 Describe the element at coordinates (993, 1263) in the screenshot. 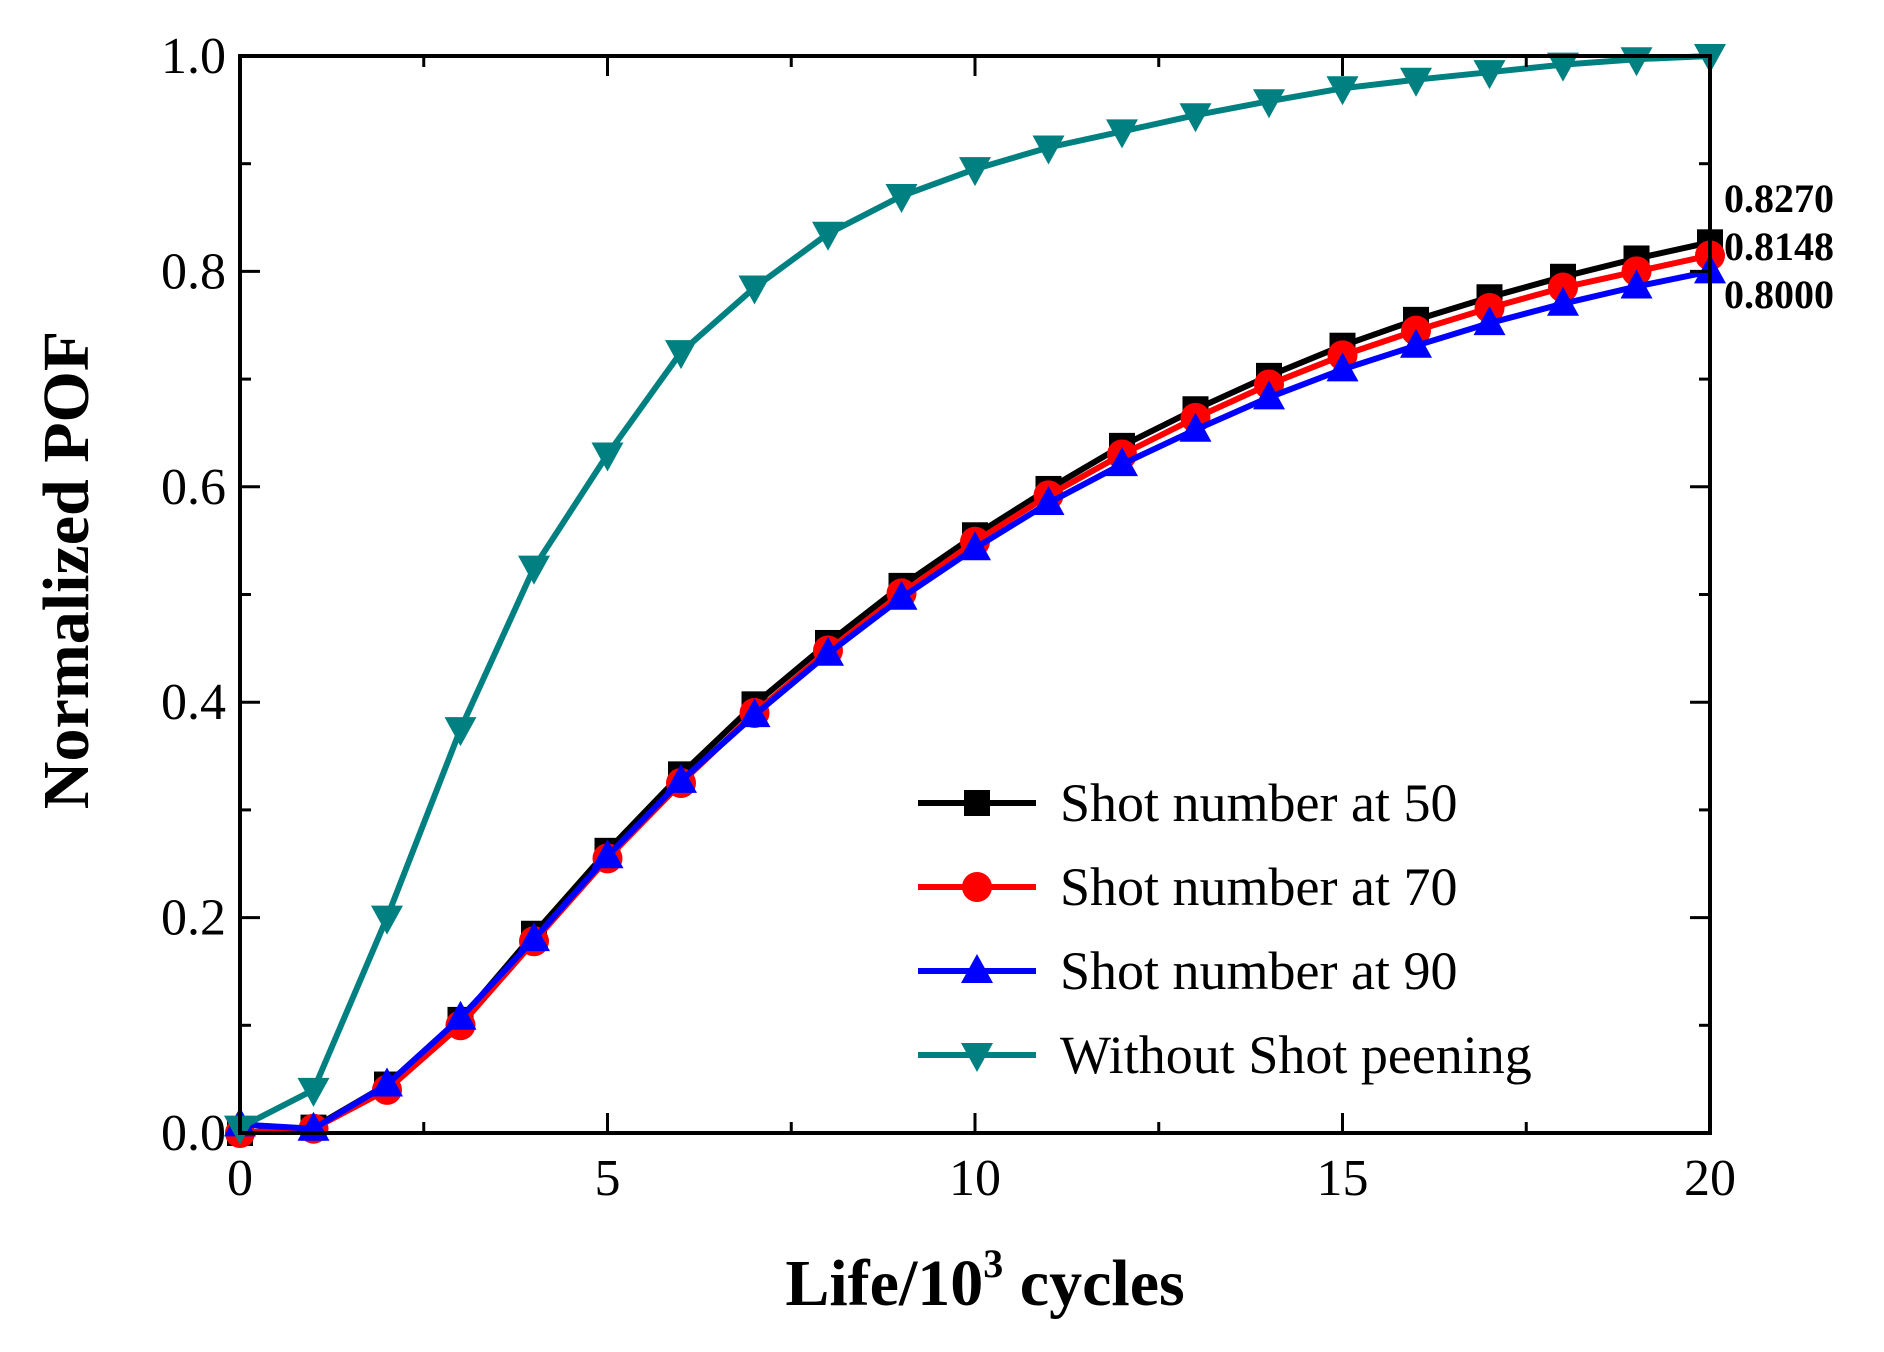

I see `x-axis-title-sup: 3` at that location.